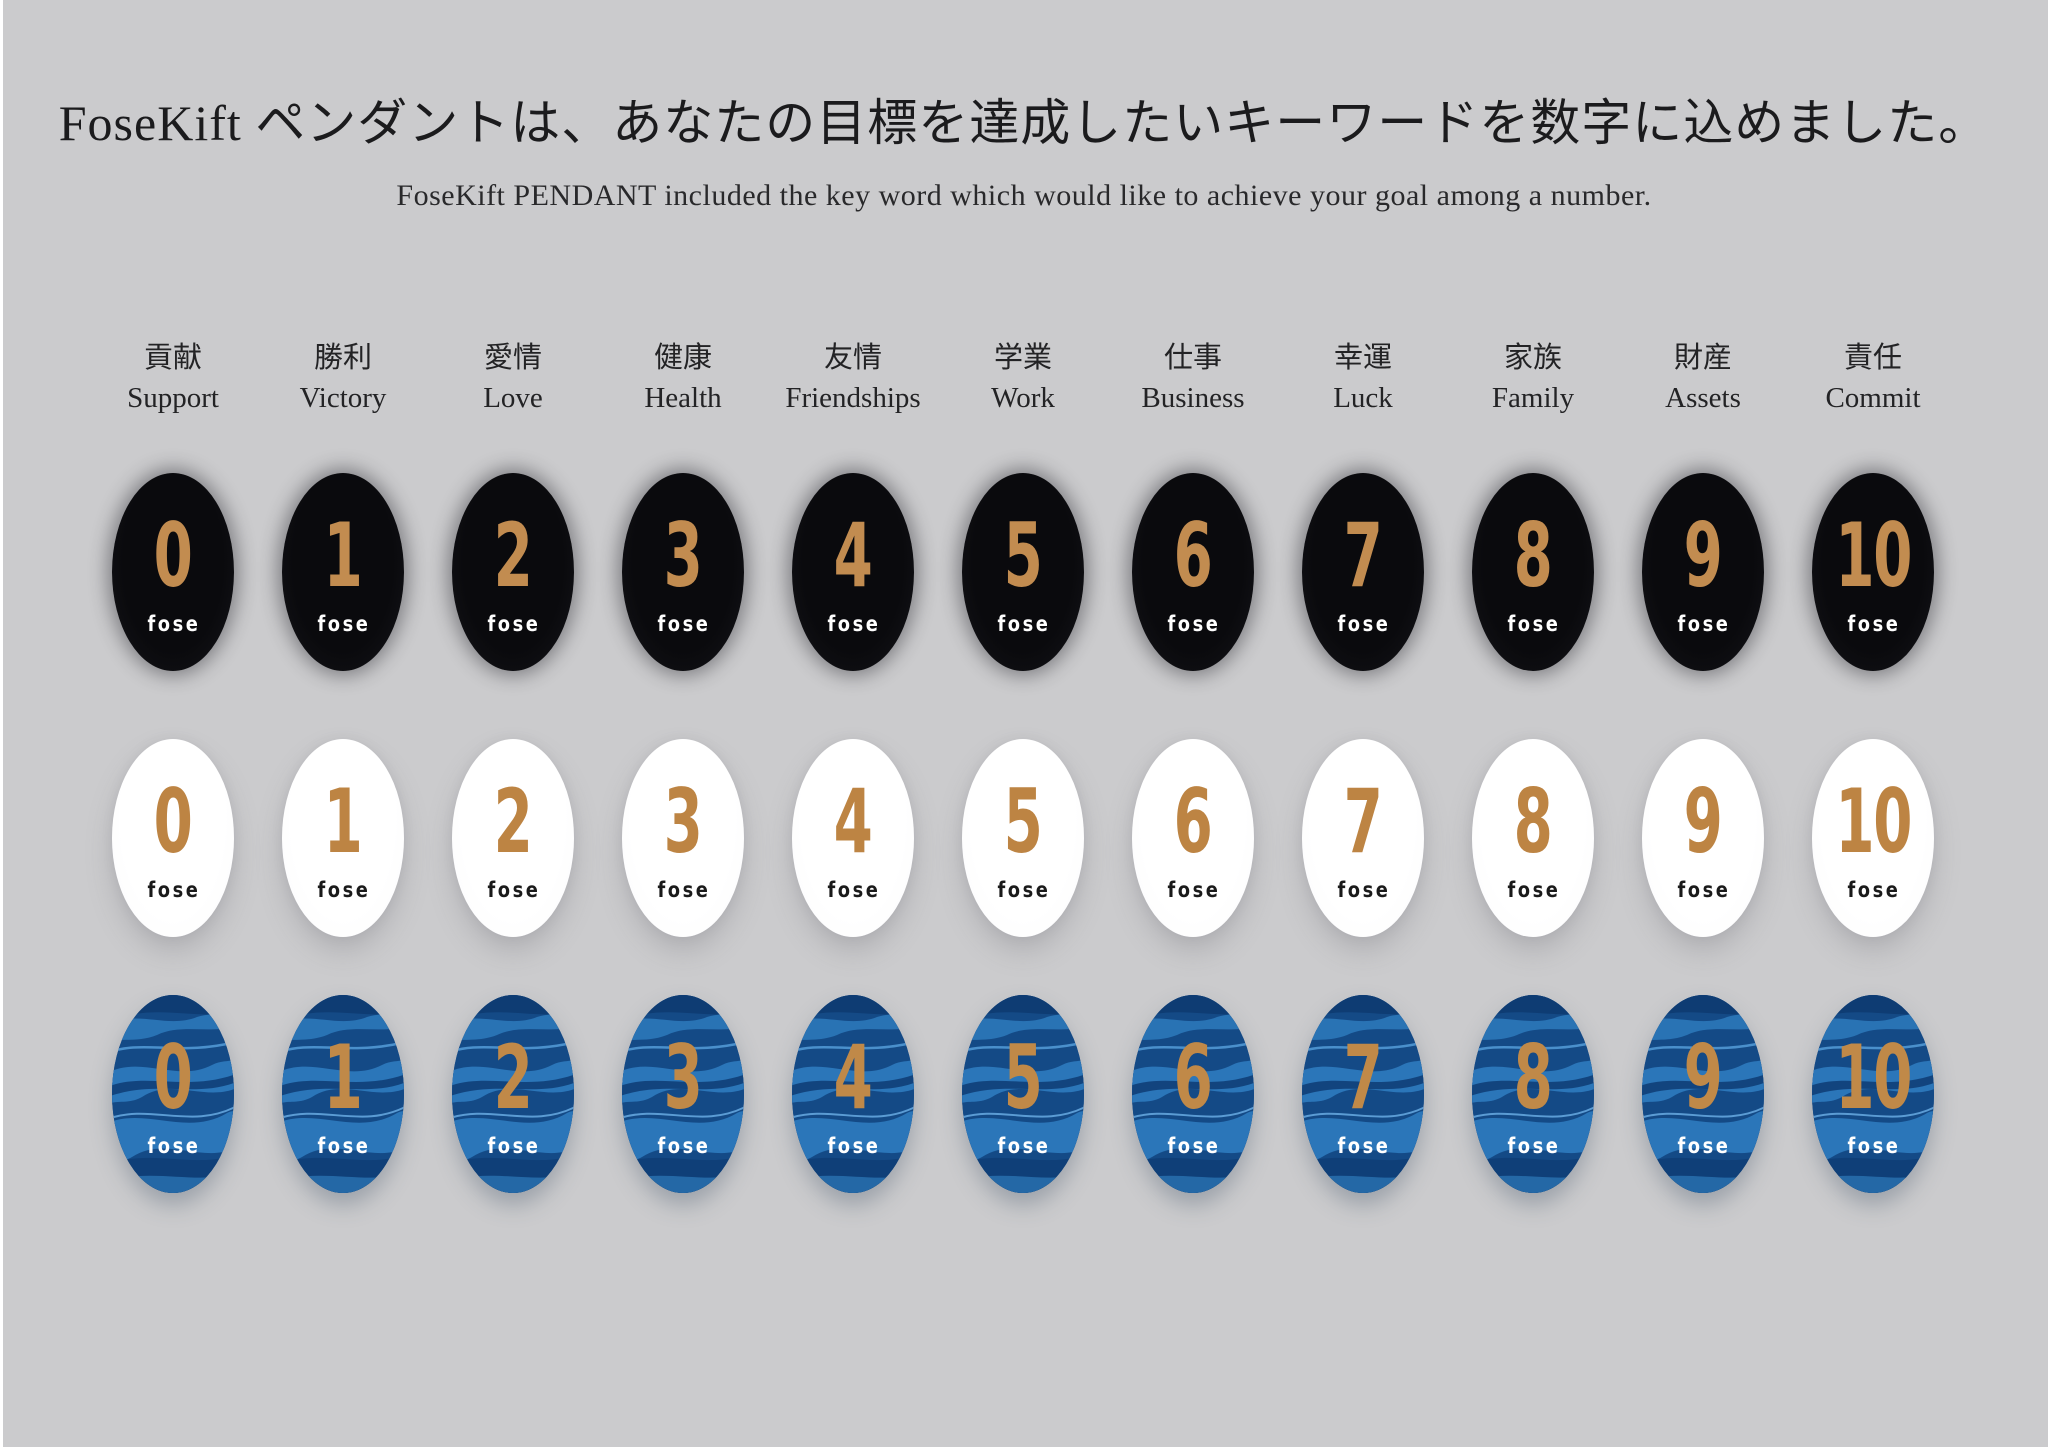 Image resolution: width=2048 pixels, height=1447 pixels. I want to click on pendant-white-4: 4 fose, so click(853, 838).